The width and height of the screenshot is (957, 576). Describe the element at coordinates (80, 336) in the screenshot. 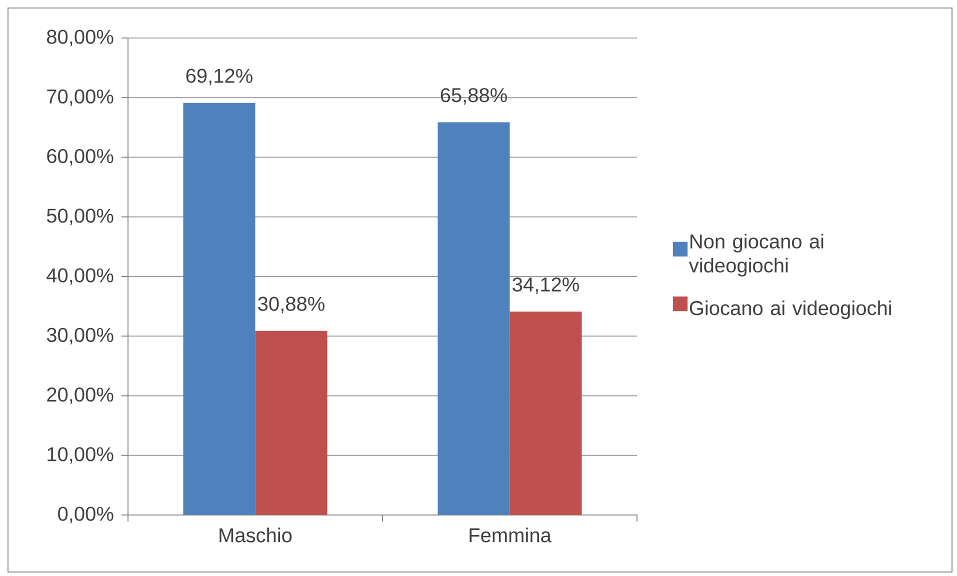

I see `y-tick-label: 30,00%` at that location.